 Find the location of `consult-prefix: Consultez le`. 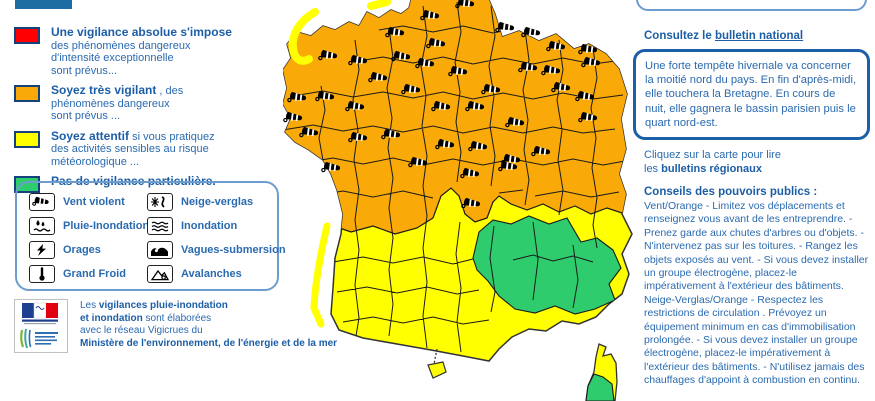

consult-prefix: Consultez le is located at coordinates (679, 36).